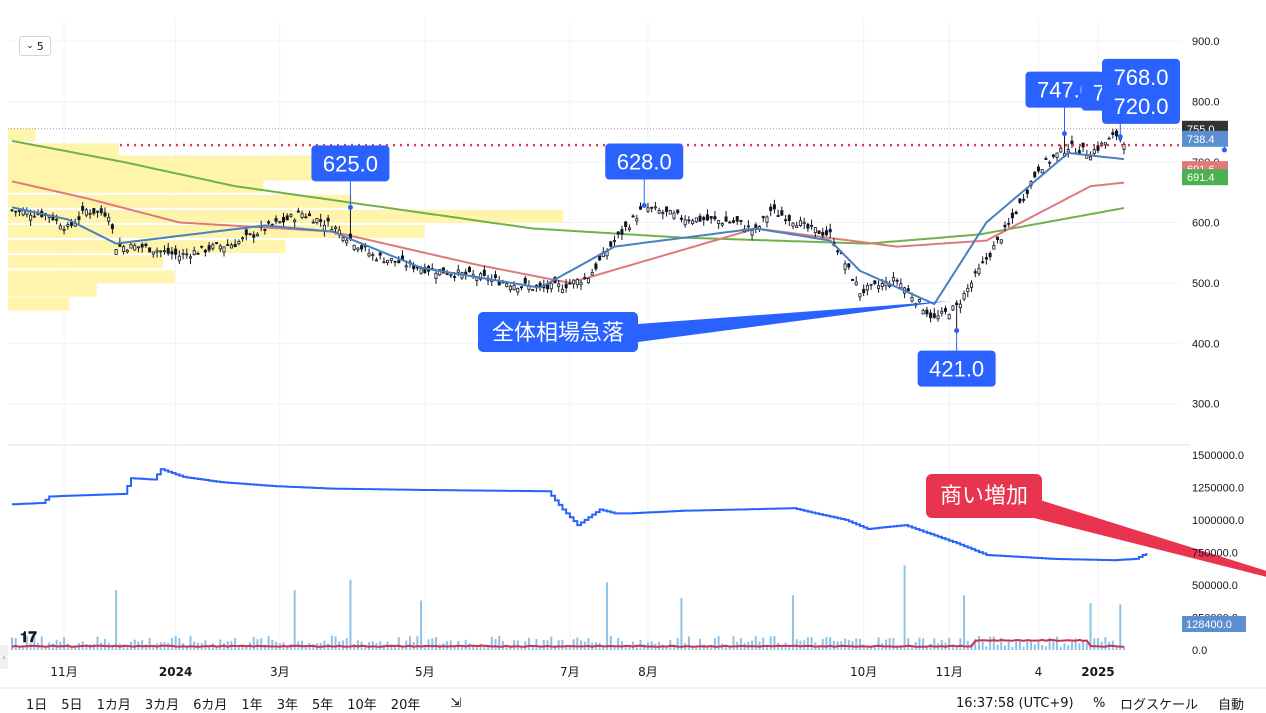 This screenshot has height=713, width=1266. Describe the element at coordinates (350, 207) in the screenshot. I see `callout-point` at that location.